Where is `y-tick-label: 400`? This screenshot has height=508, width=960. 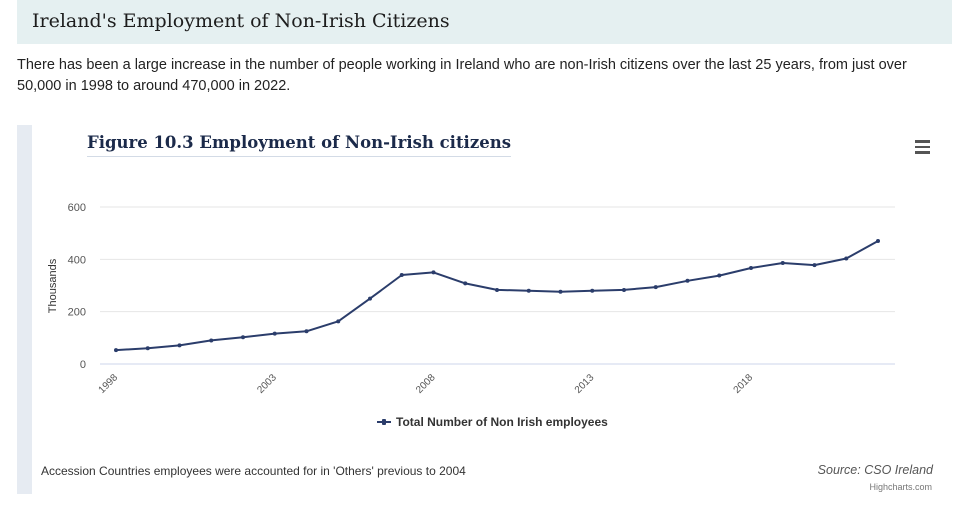
y-tick-label: 400 is located at coordinates (77, 260).